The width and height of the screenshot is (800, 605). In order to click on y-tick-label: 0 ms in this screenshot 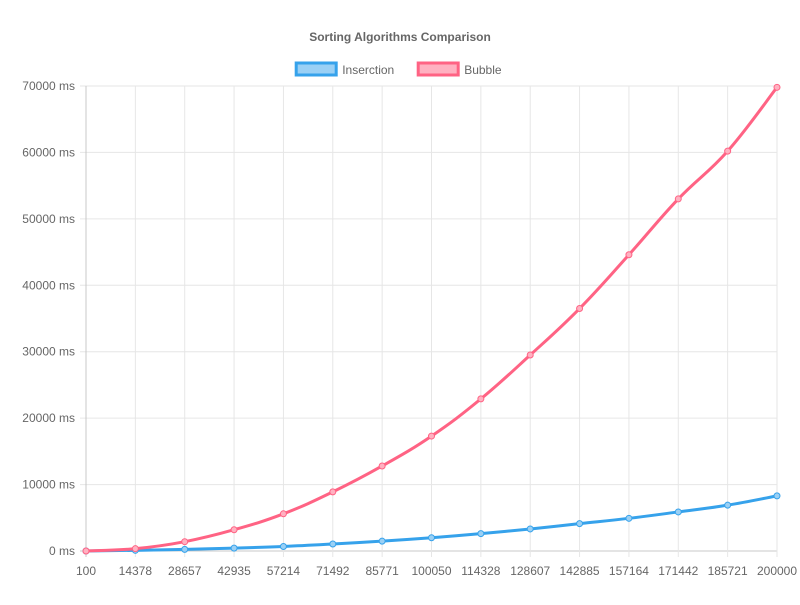, I will do `click(62, 551)`.